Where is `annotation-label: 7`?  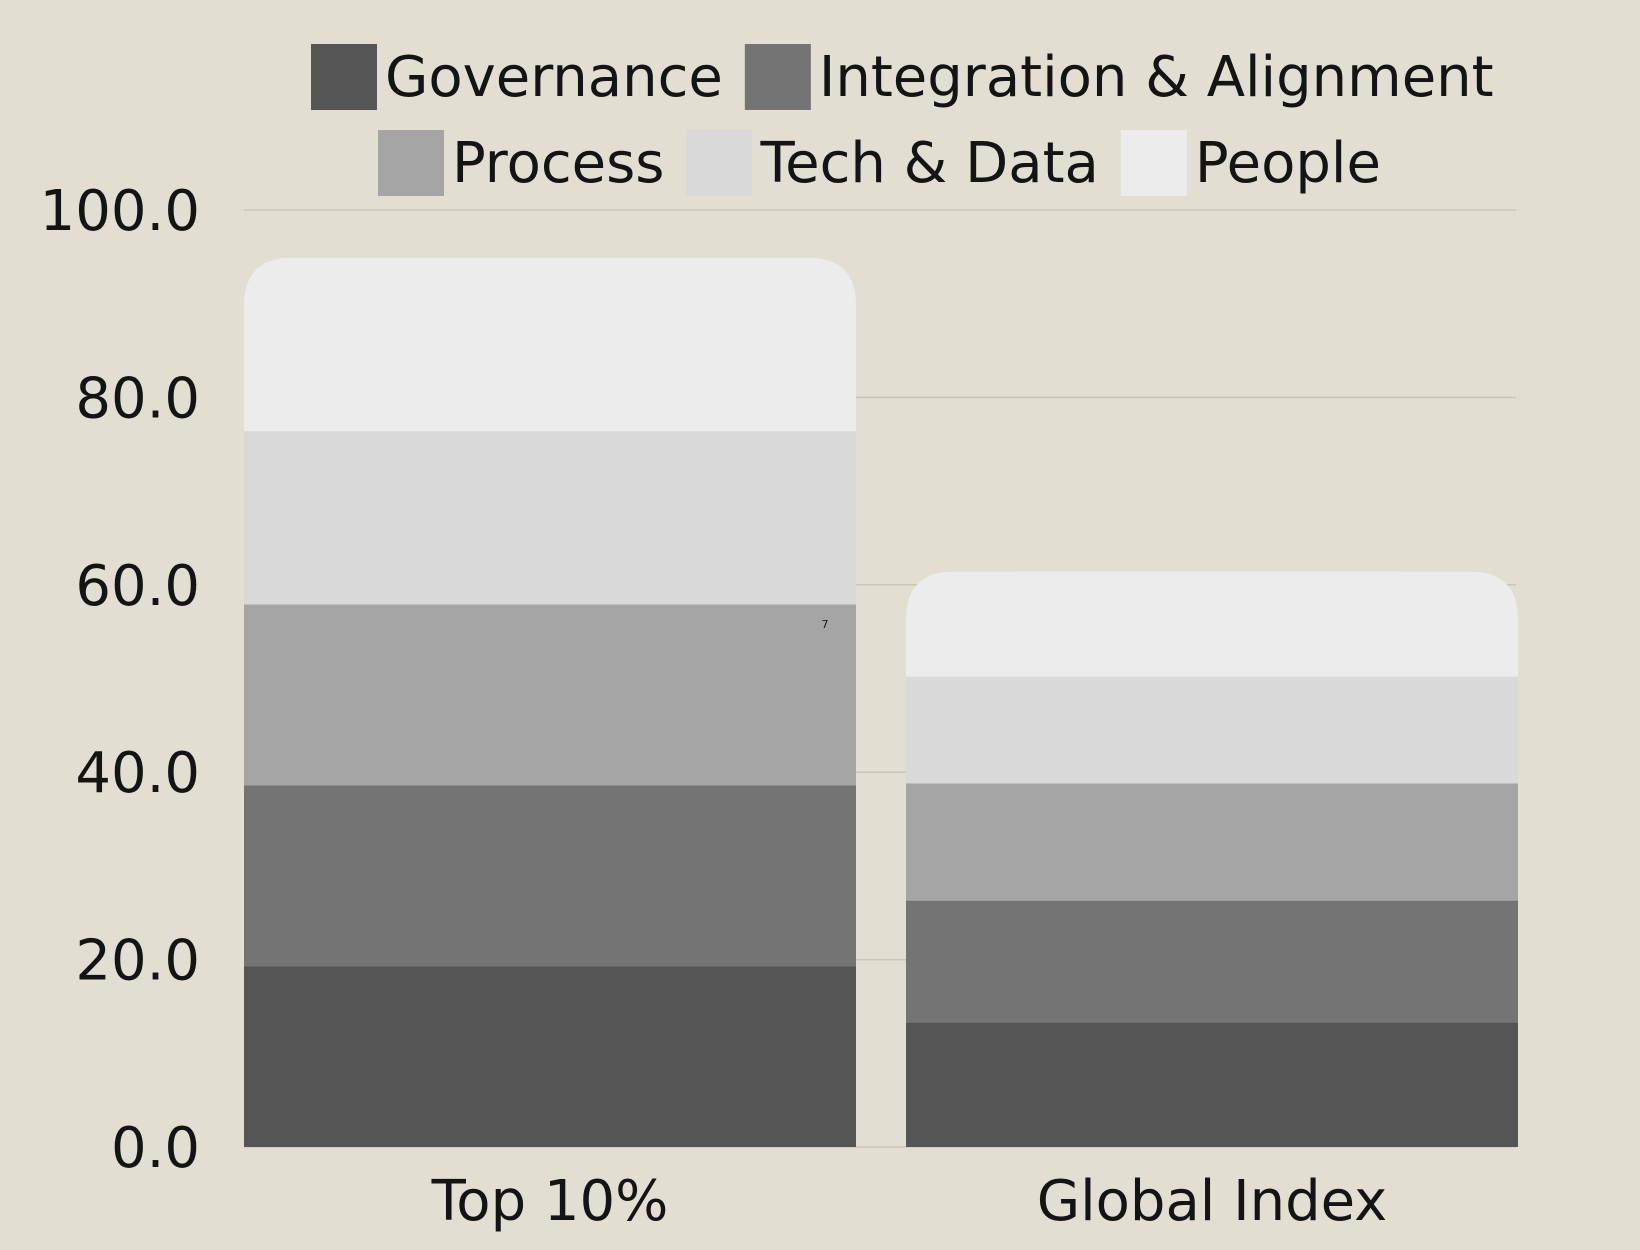
annotation-label: 7 is located at coordinates (825, 624).